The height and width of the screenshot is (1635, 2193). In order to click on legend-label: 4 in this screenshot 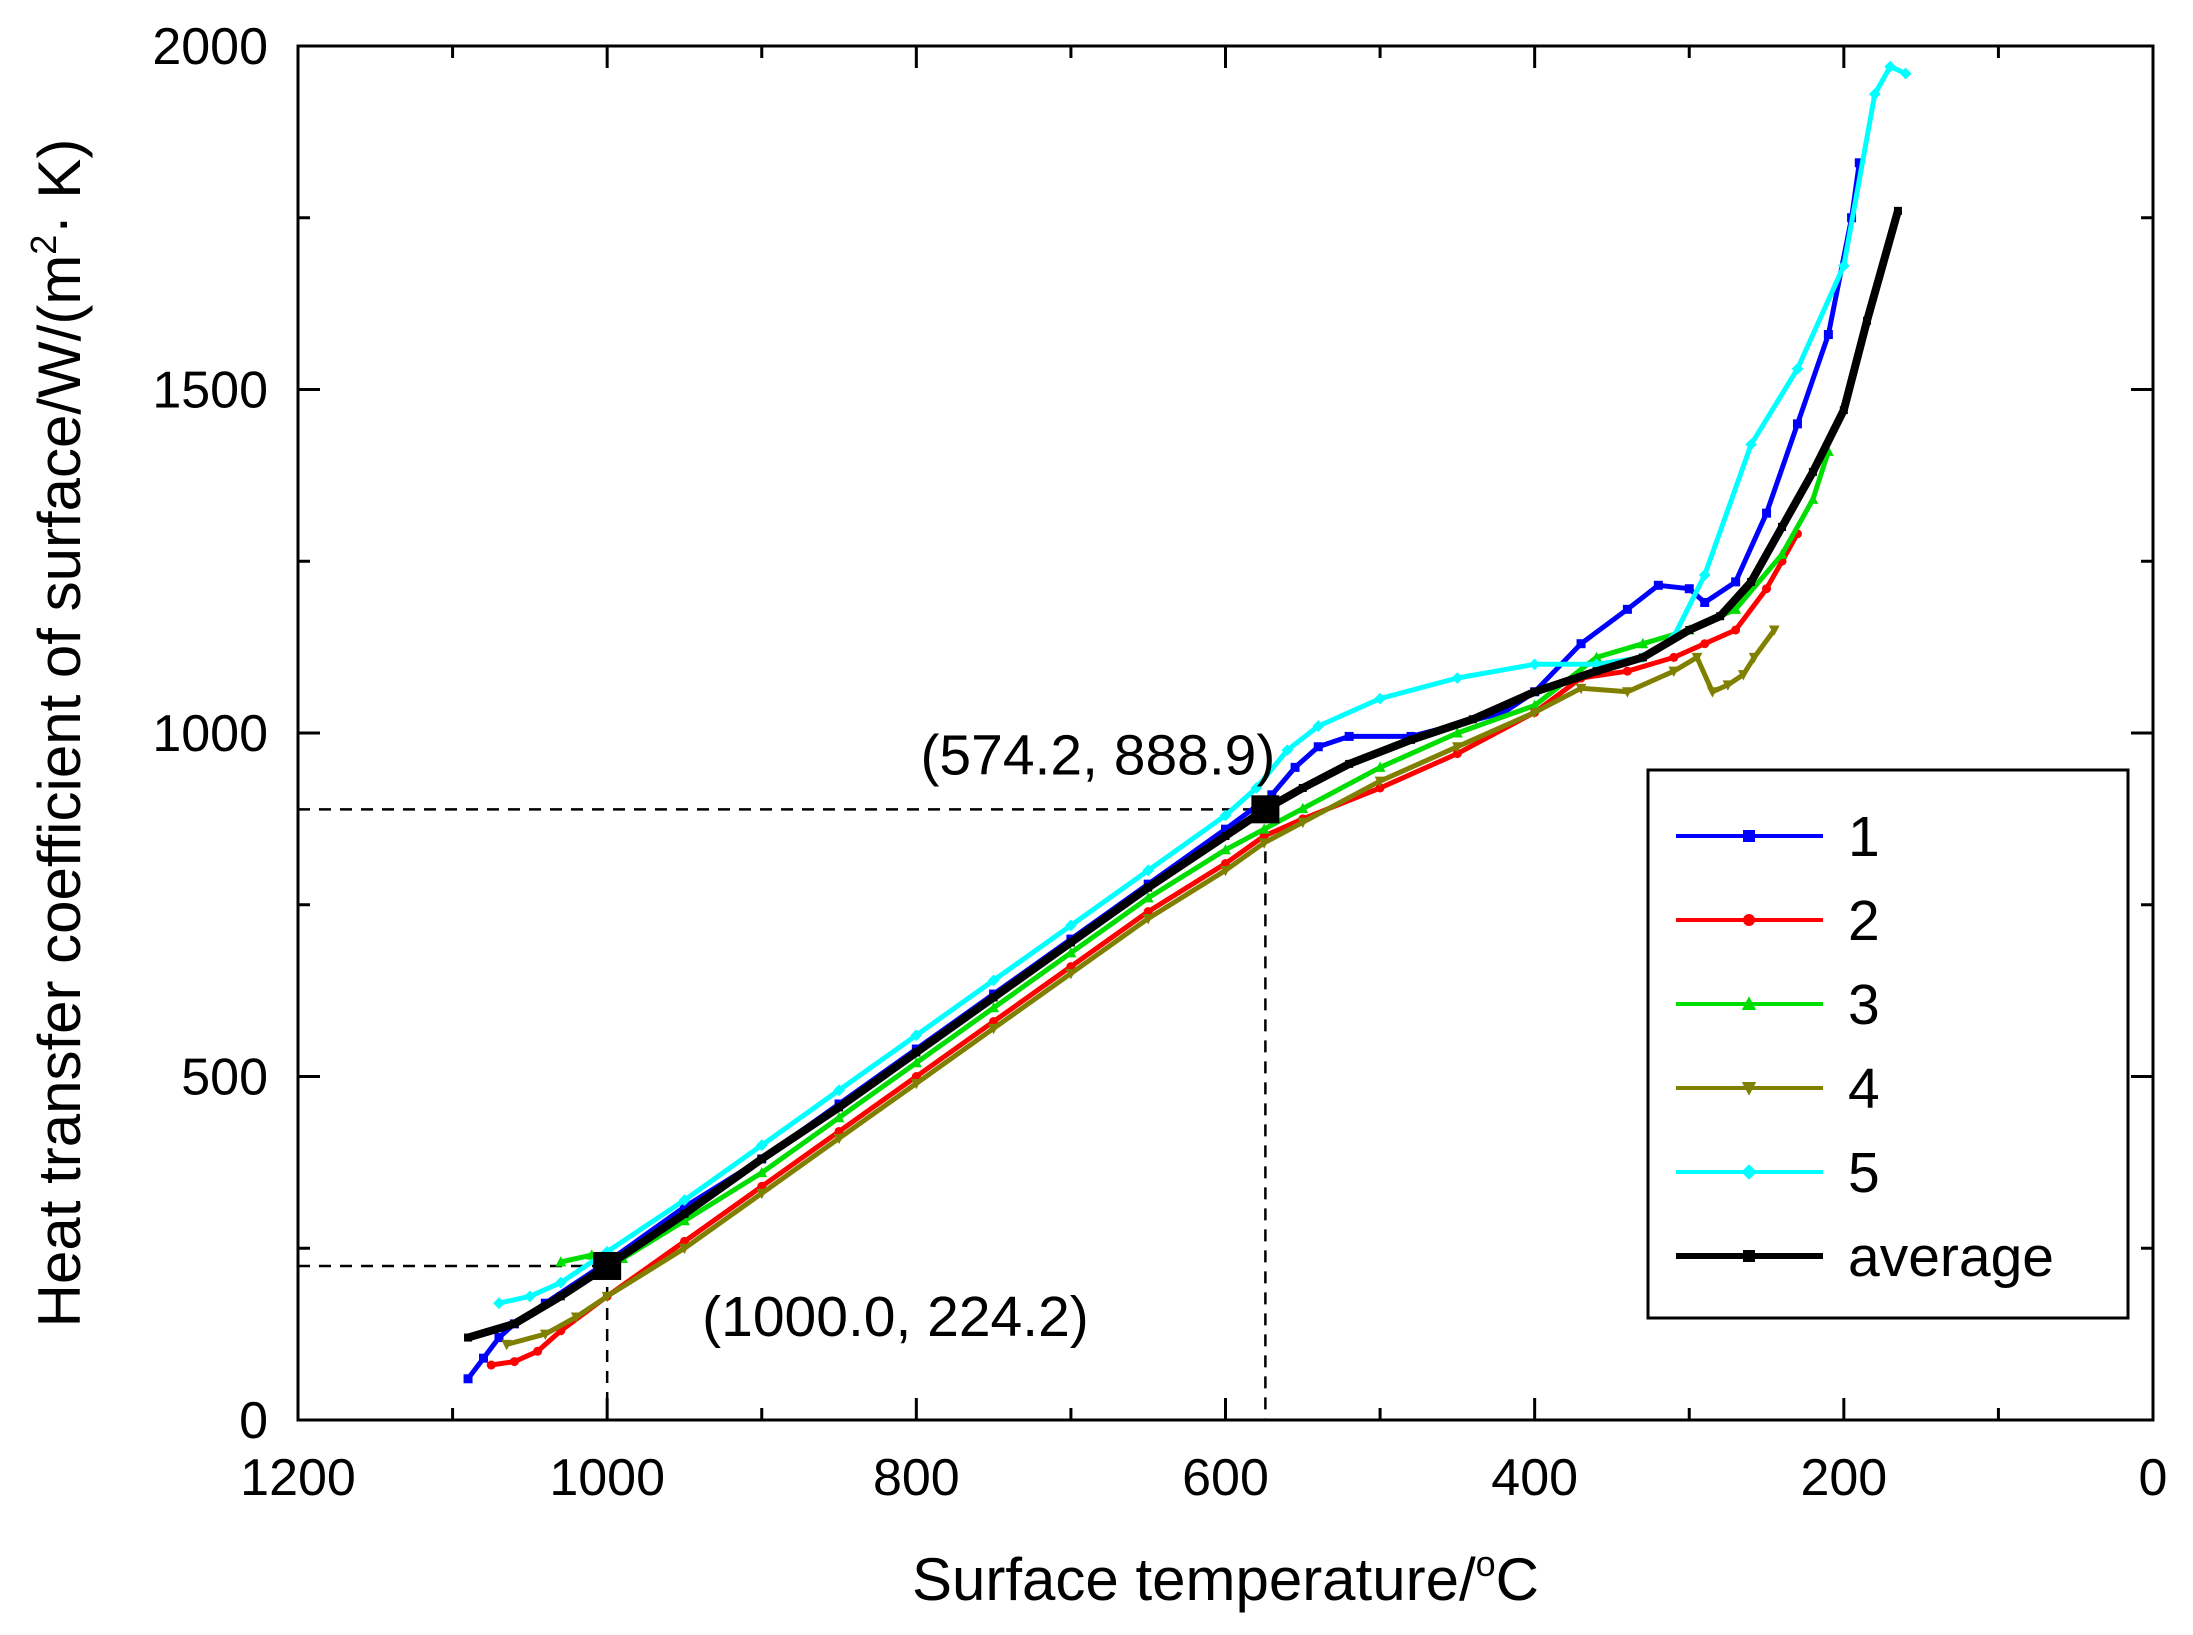, I will do `click(1864, 1089)`.